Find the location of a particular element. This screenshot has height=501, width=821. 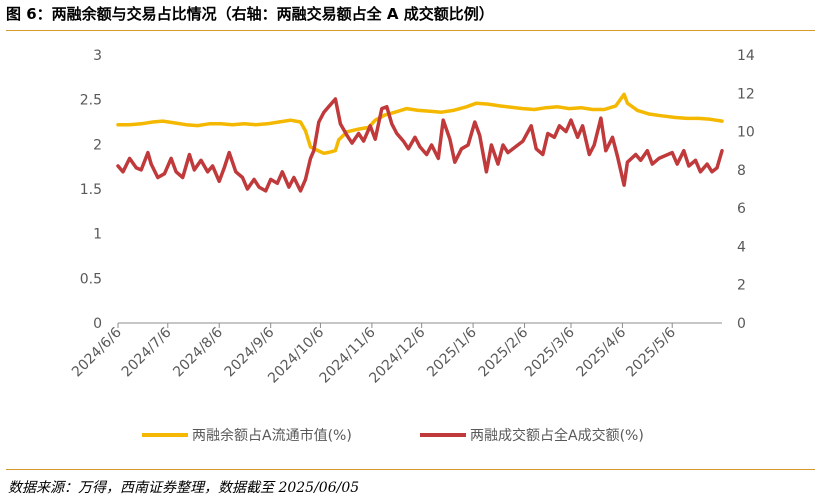

x-tick-label: 2025/3/6 is located at coordinates (550, 352).